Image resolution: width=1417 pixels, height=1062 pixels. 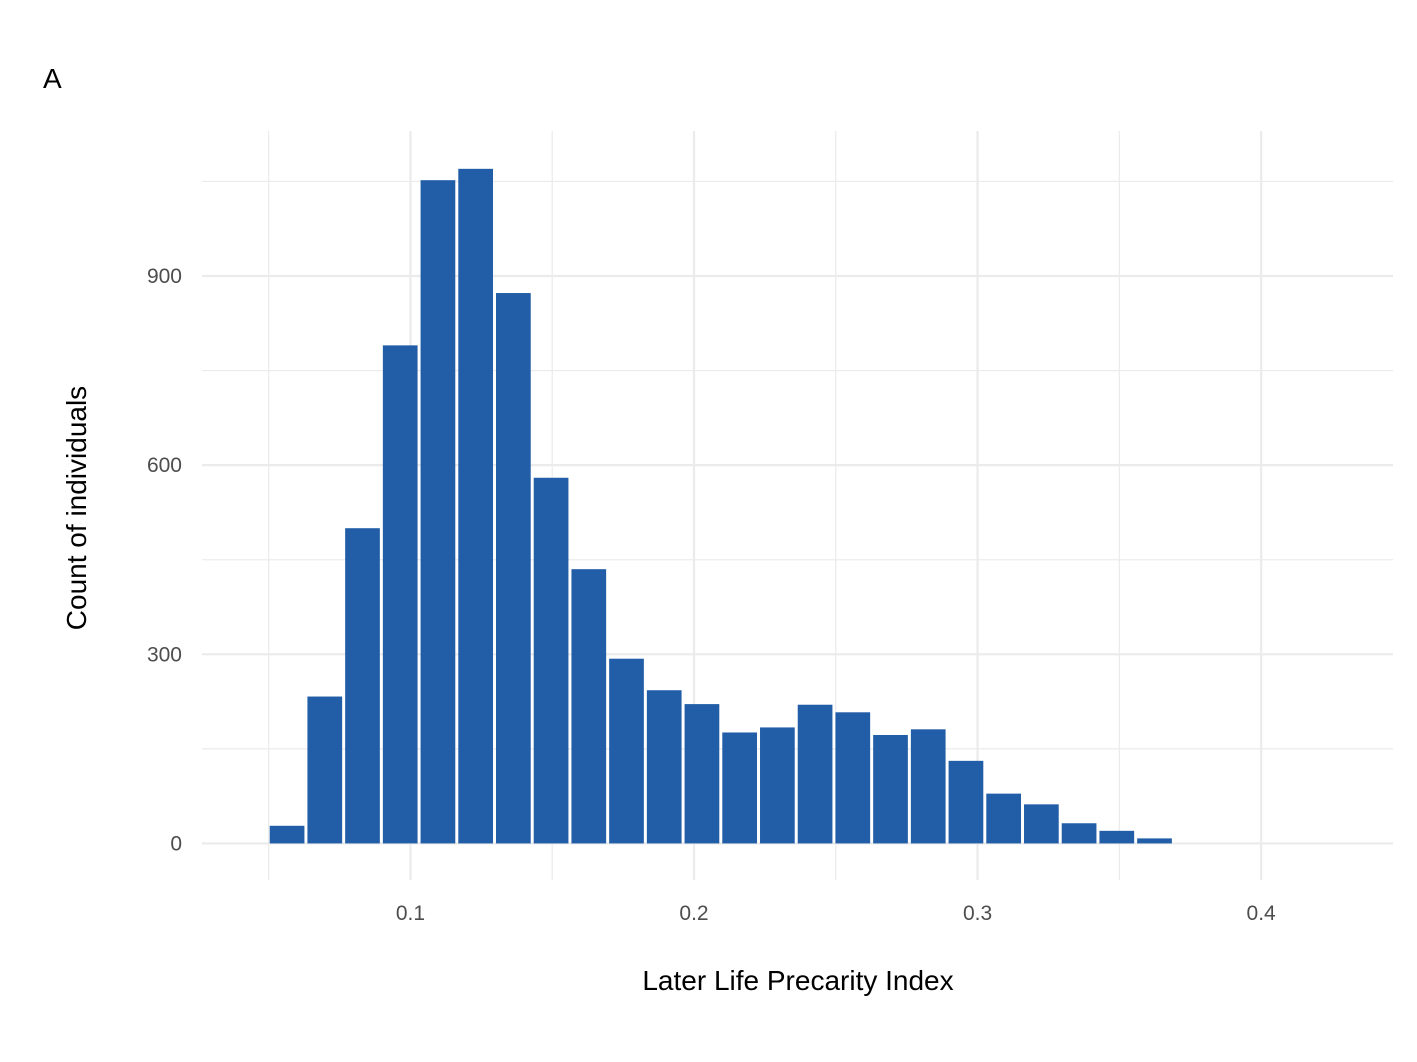 What do you see at coordinates (164, 465) in the screenshot?
I see `y-tick-label: 600` at bounding box center [164, 465].